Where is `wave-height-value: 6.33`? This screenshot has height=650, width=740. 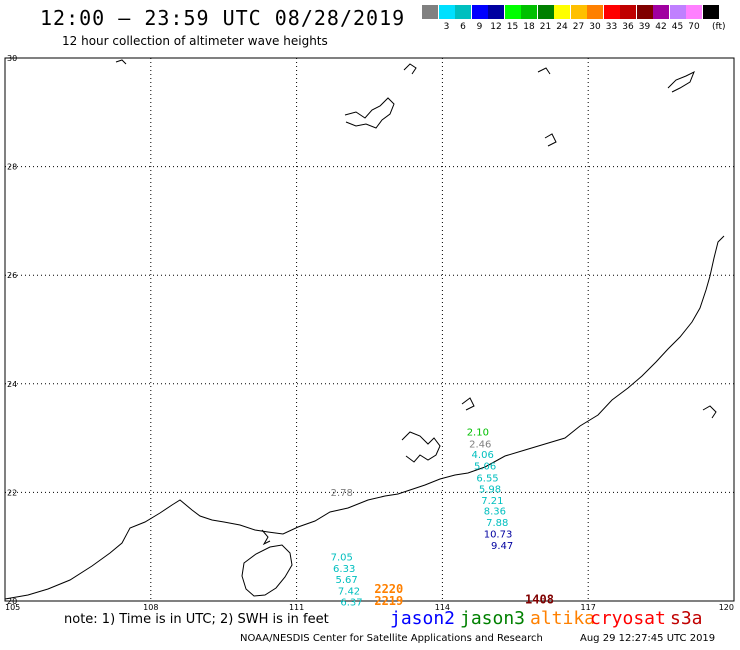
wave-height-value: 6.33 is located at coordinates (344, 569).